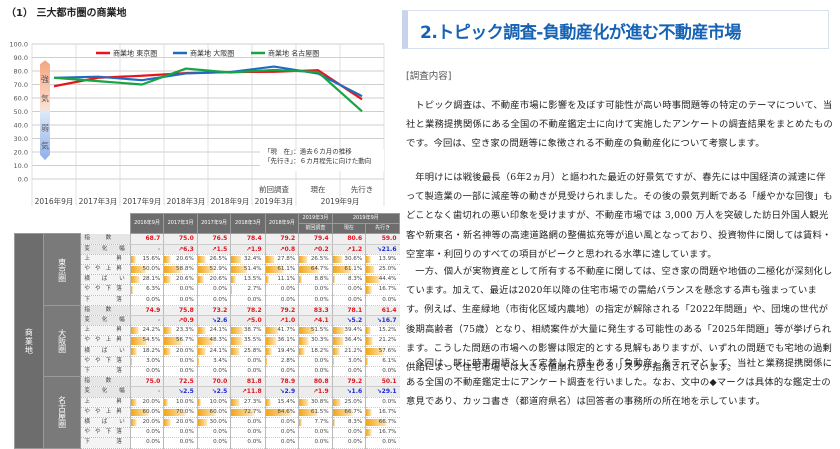 The height and width of the screenshot is (449, 840). I want to click on percent-value: 61.1%, so click(353, 269).